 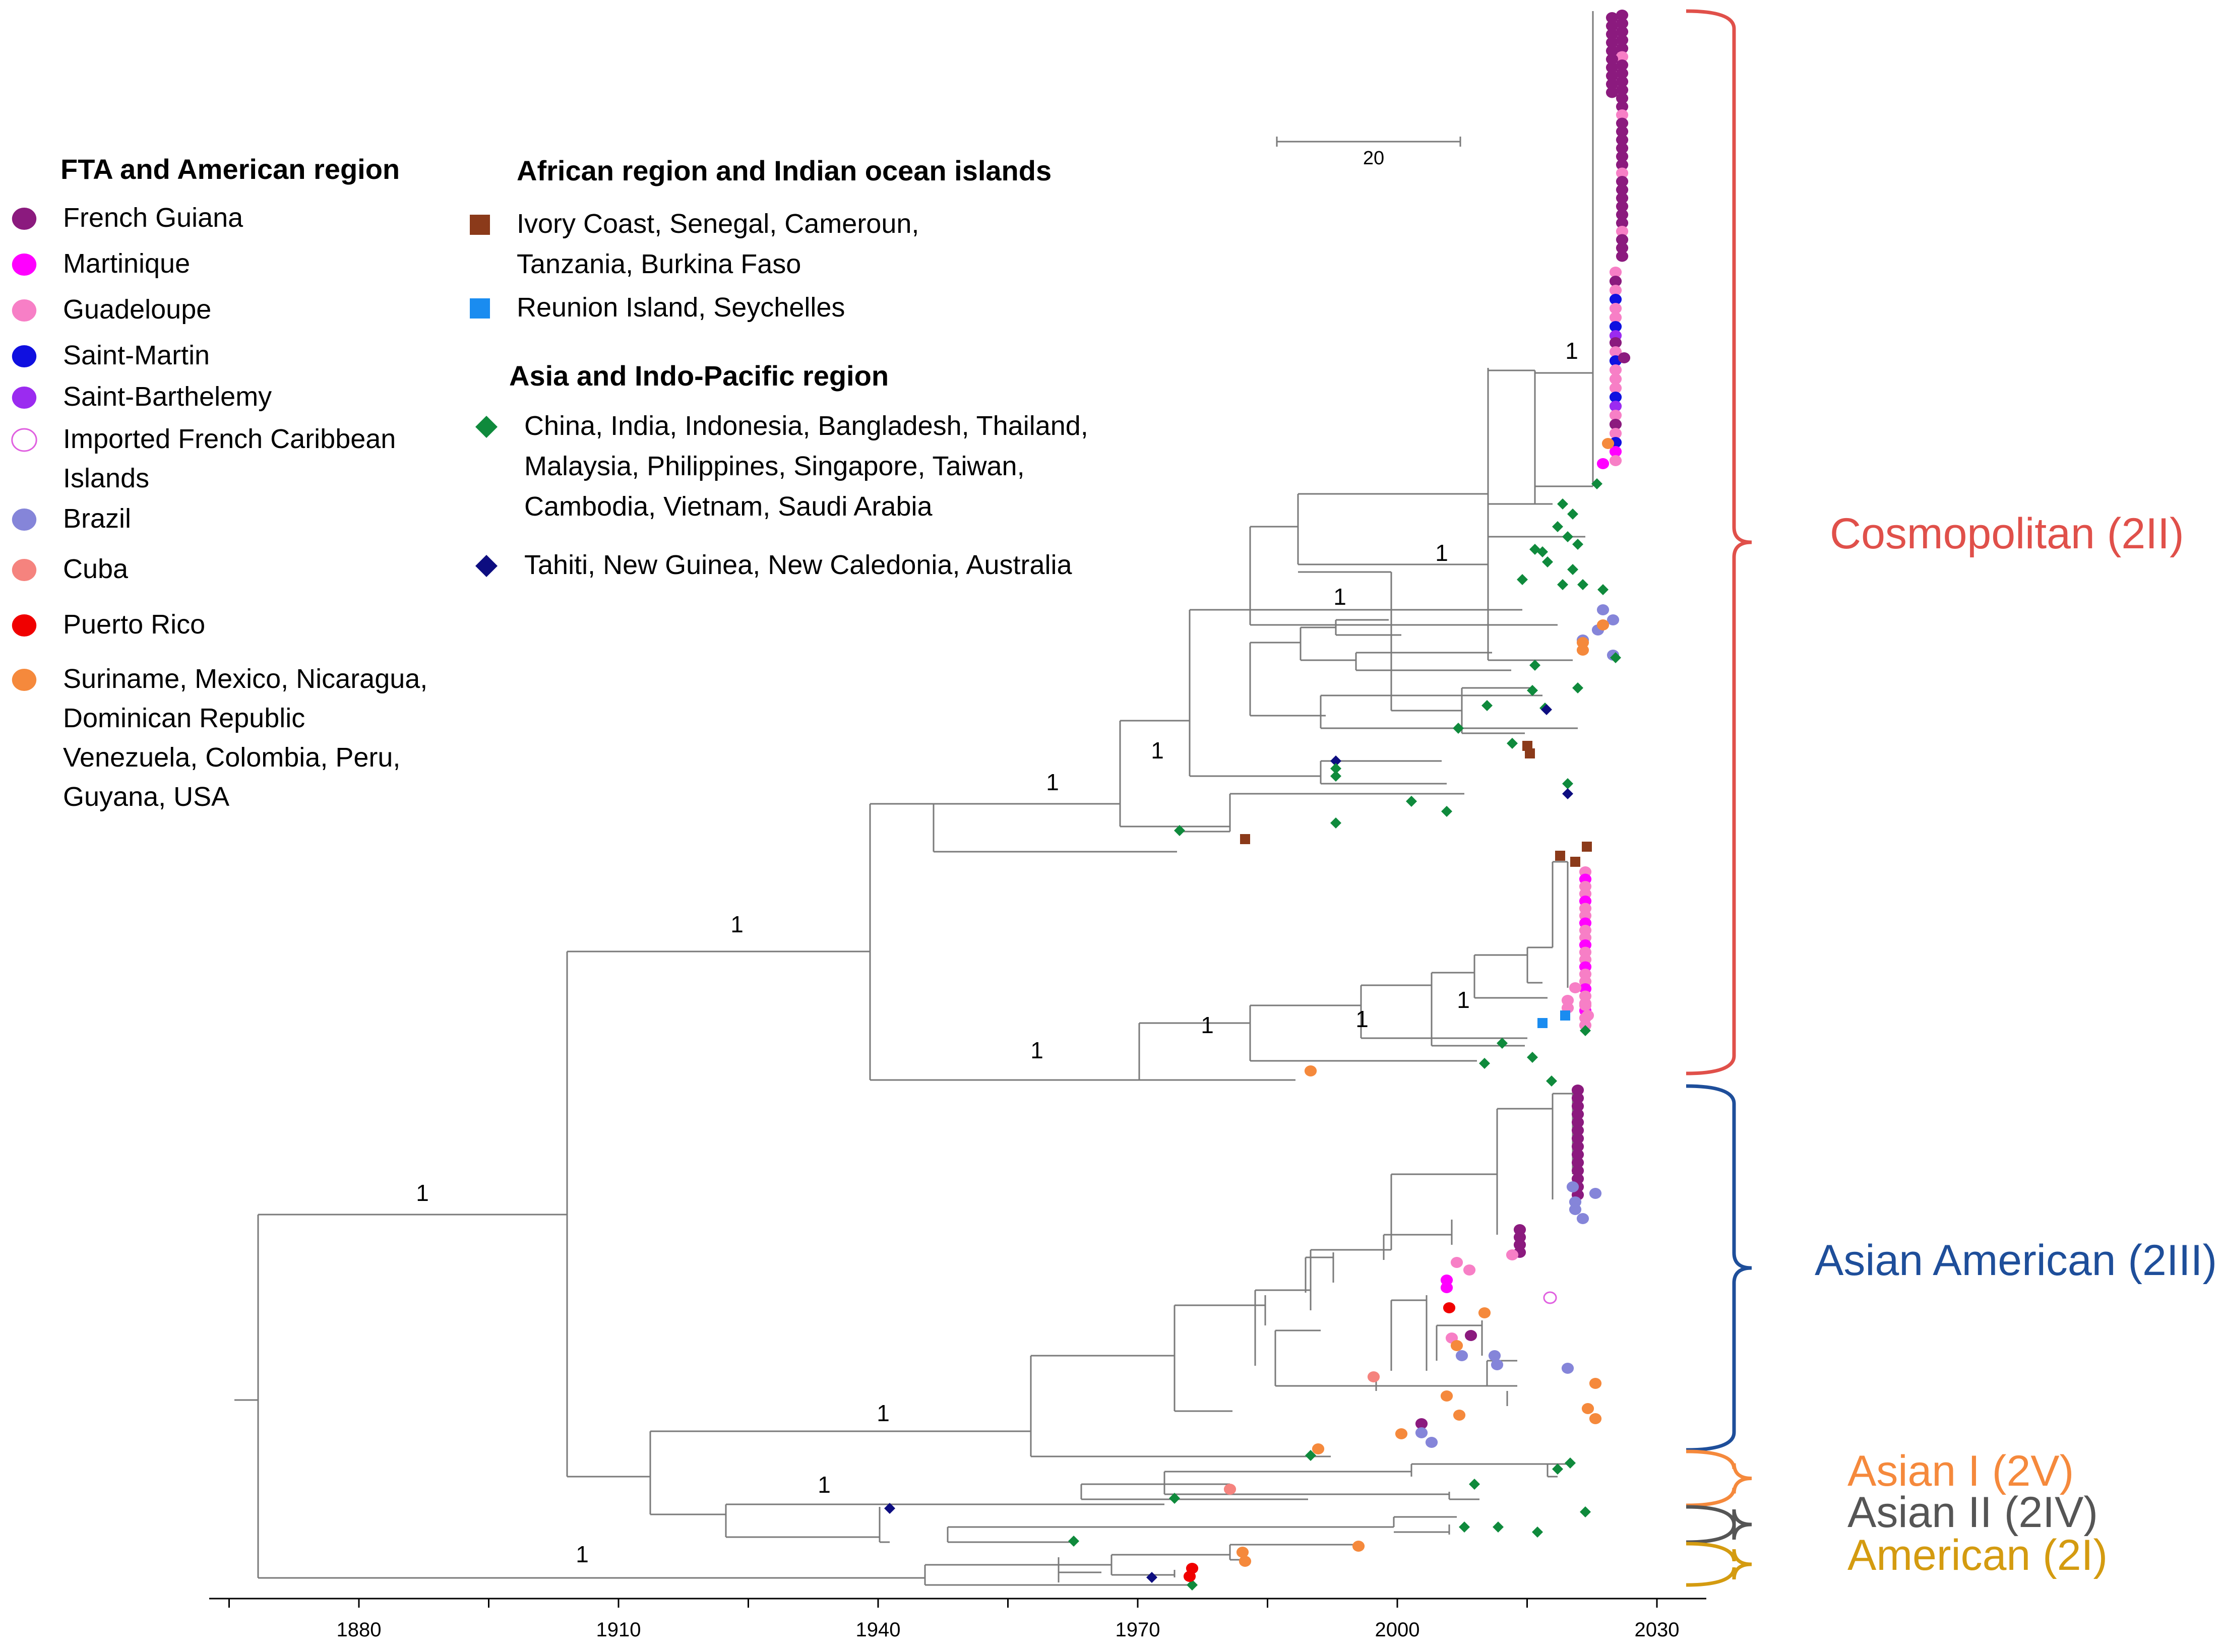 I want to click on asia-legend-label: Cambodia, Vietnam, Saudi Arabia, so click(x=729, y=506).